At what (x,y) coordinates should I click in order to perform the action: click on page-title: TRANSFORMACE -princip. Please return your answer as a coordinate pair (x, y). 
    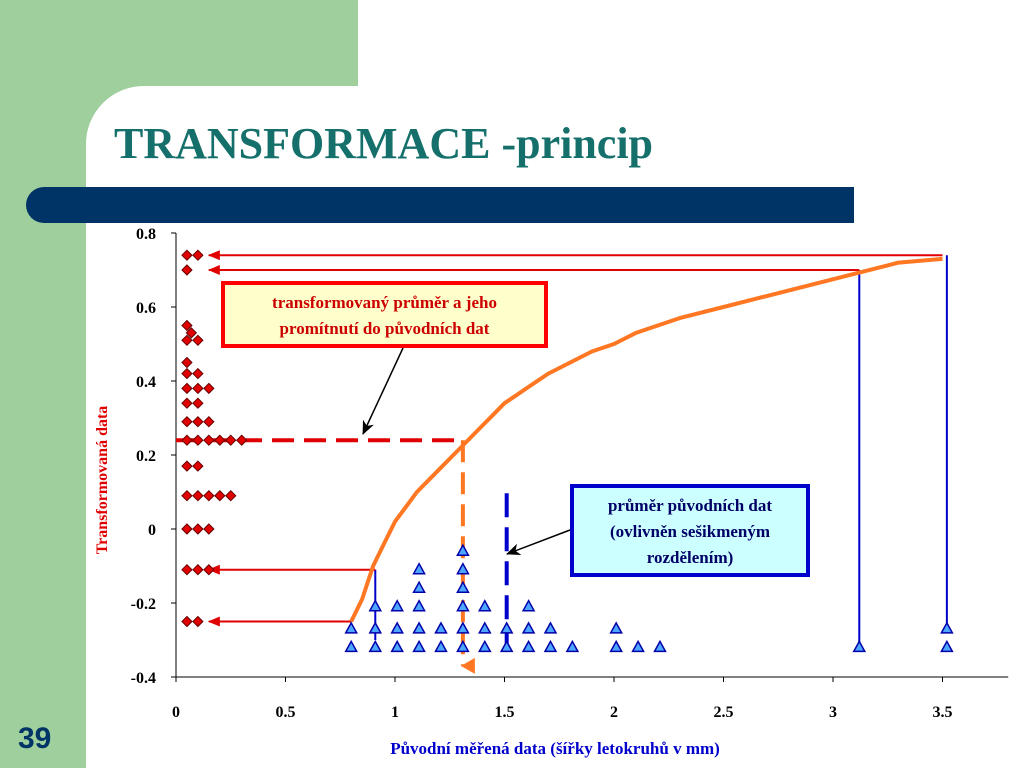
    Looking at the image, I should click on (384, 143).